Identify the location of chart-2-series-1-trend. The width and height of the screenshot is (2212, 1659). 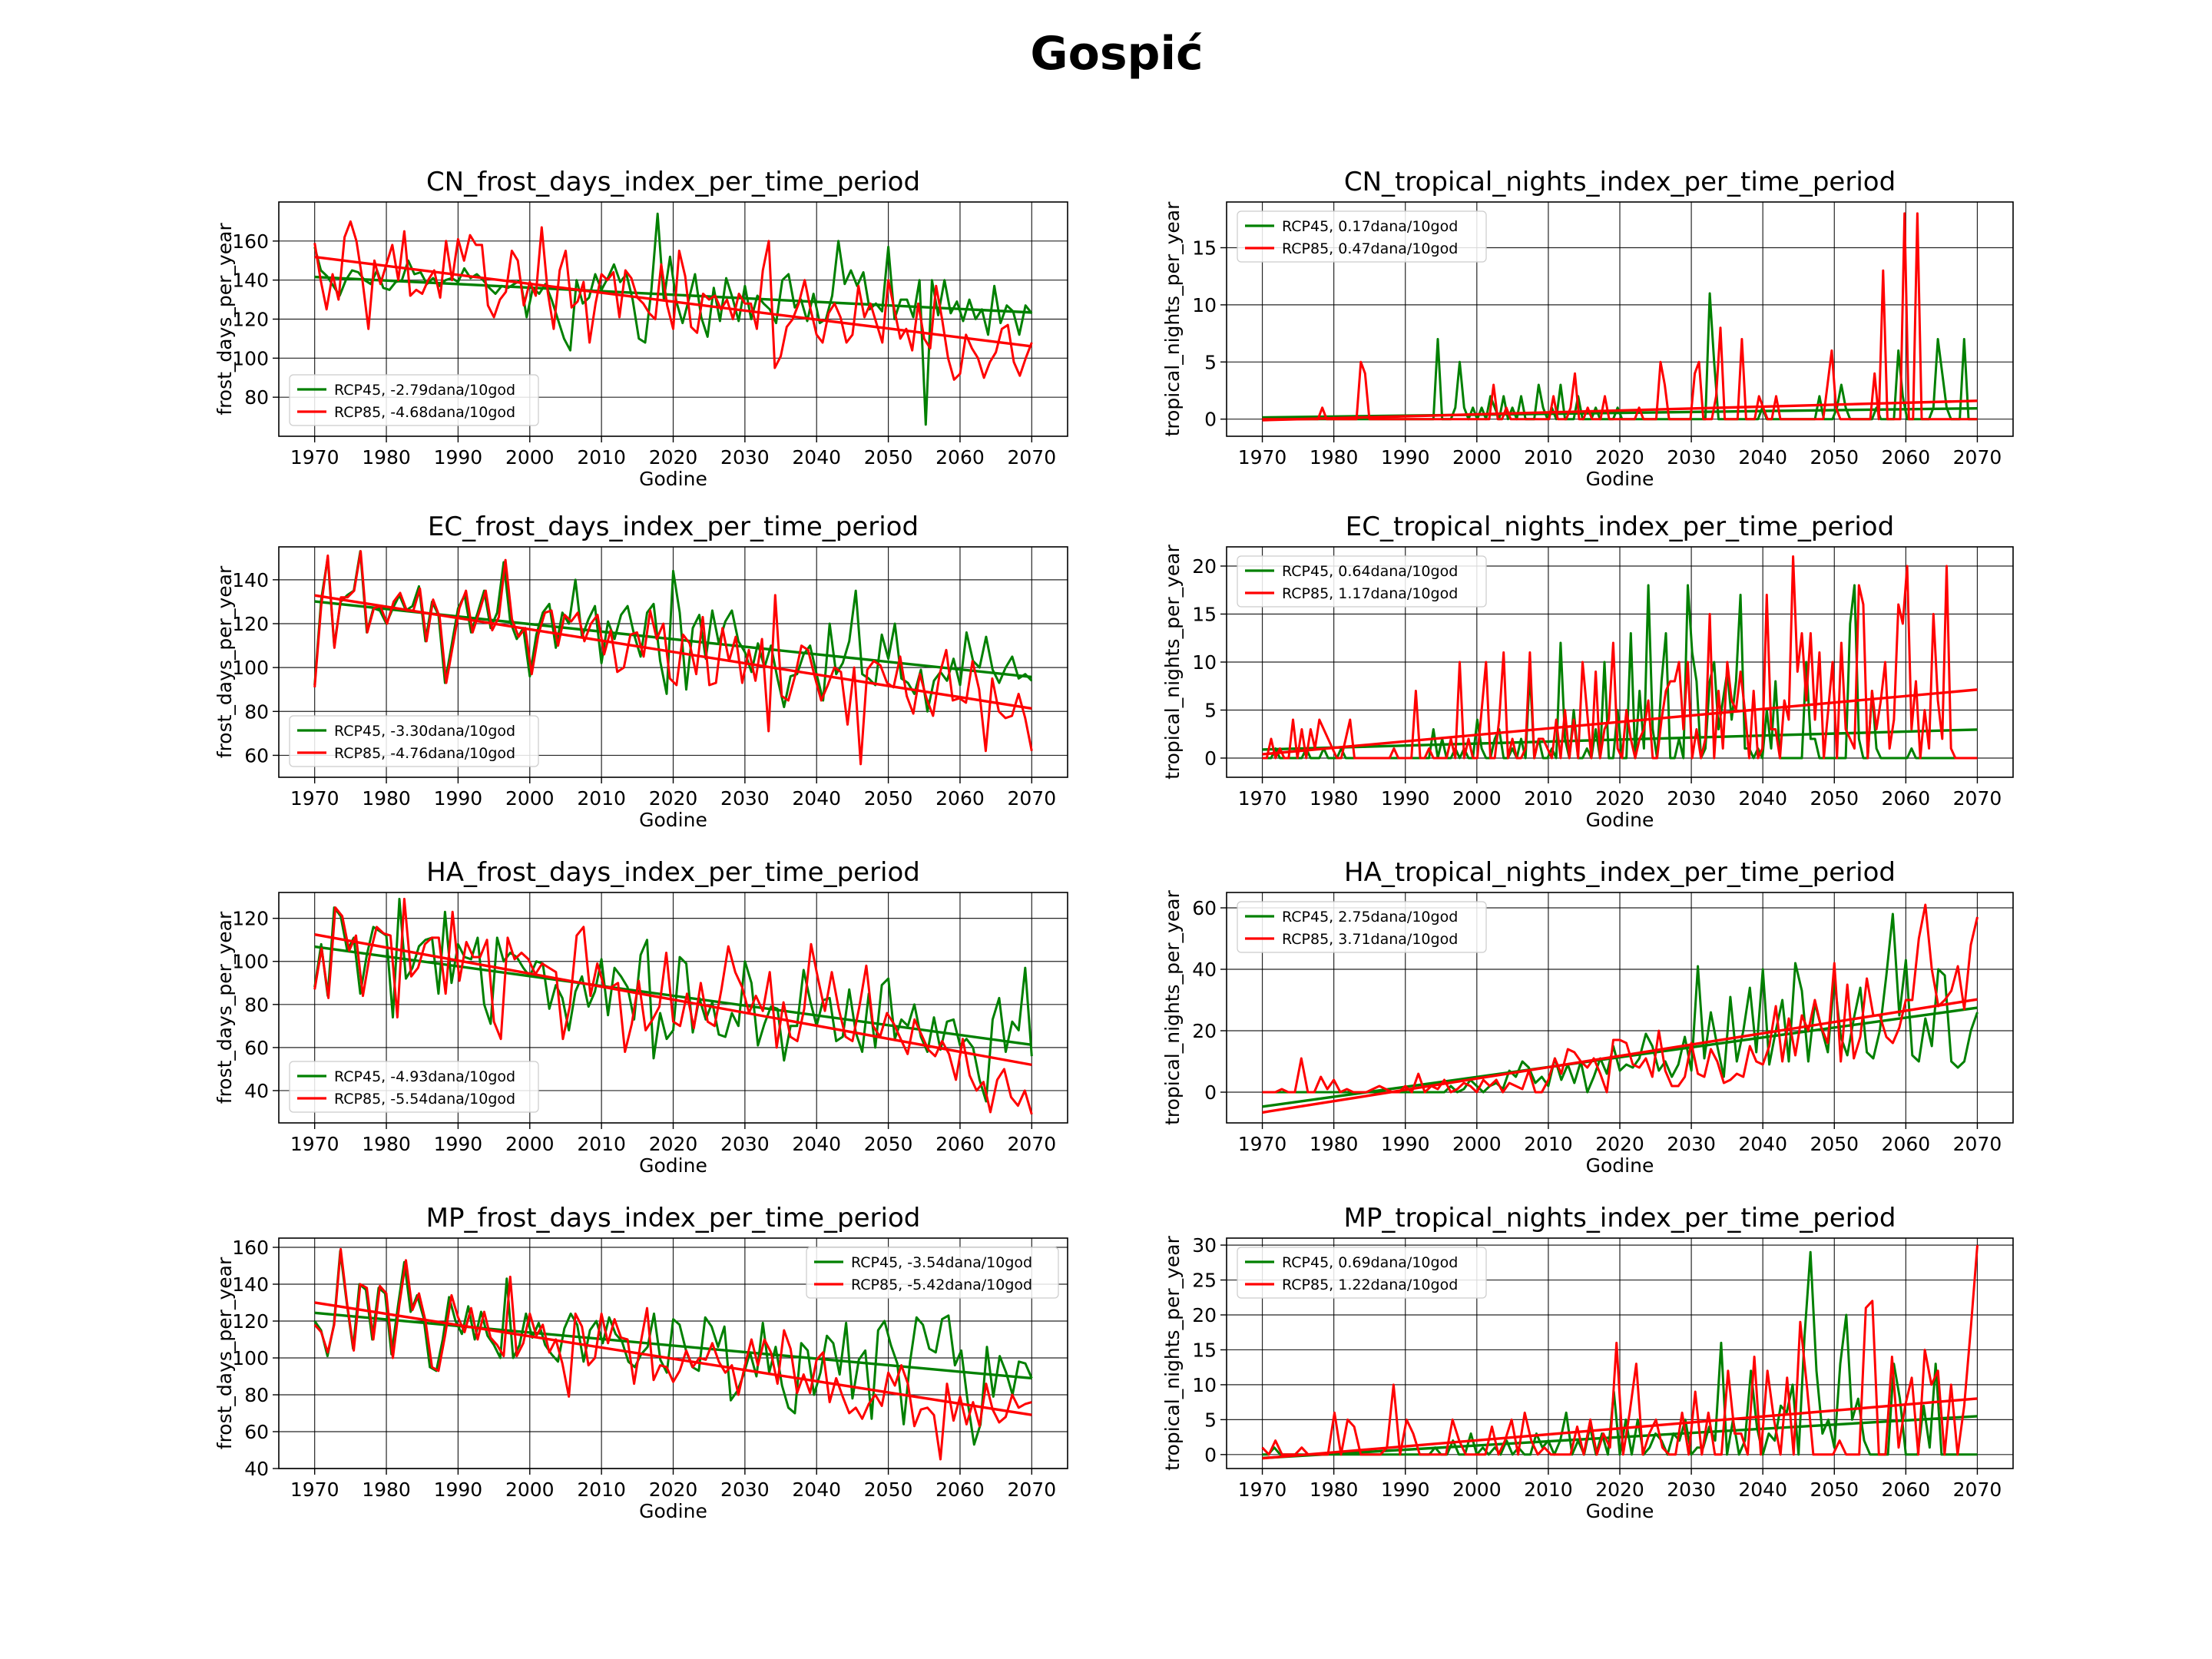
(673, 652).